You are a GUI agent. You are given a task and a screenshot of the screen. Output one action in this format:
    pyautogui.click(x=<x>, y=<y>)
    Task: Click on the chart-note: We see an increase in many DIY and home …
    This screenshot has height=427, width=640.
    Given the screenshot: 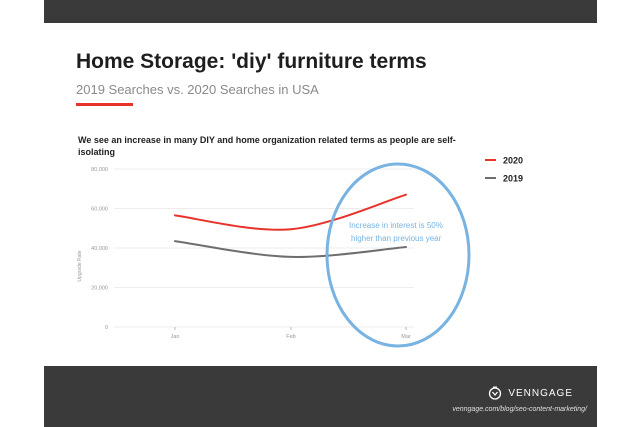 What is the action you would take?
    pyautogui.click(x=267, y=146)
    